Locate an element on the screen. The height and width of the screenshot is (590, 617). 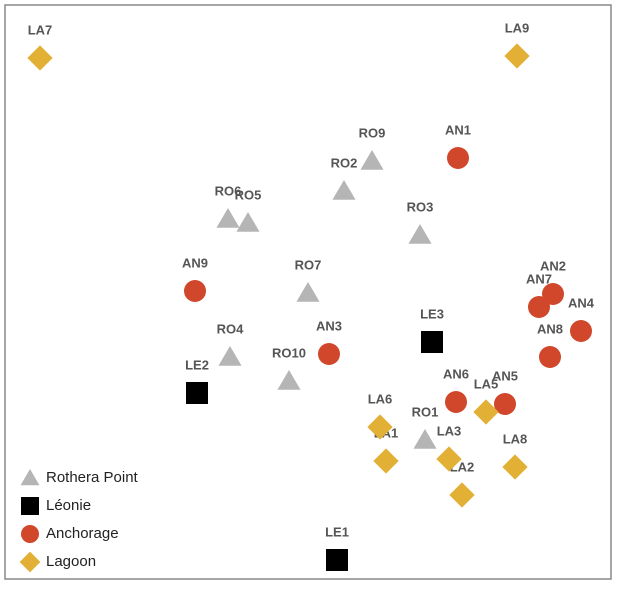
point-label: RO3 is located at coordinates (420, 206).